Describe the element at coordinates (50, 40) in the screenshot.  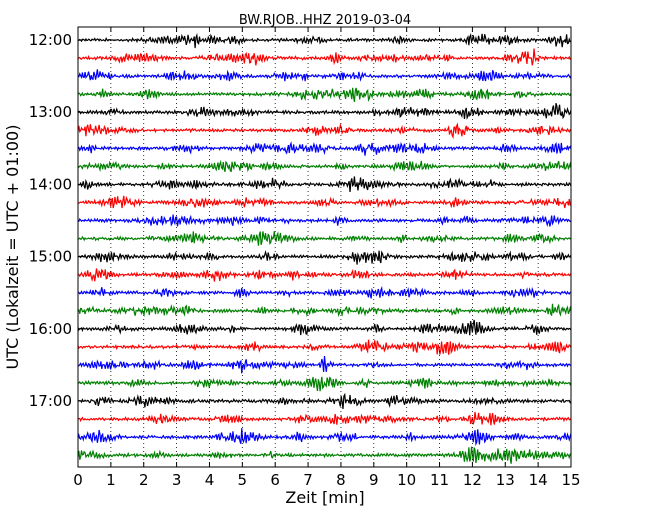
I see `y-tick-label: 12:00` at that location.